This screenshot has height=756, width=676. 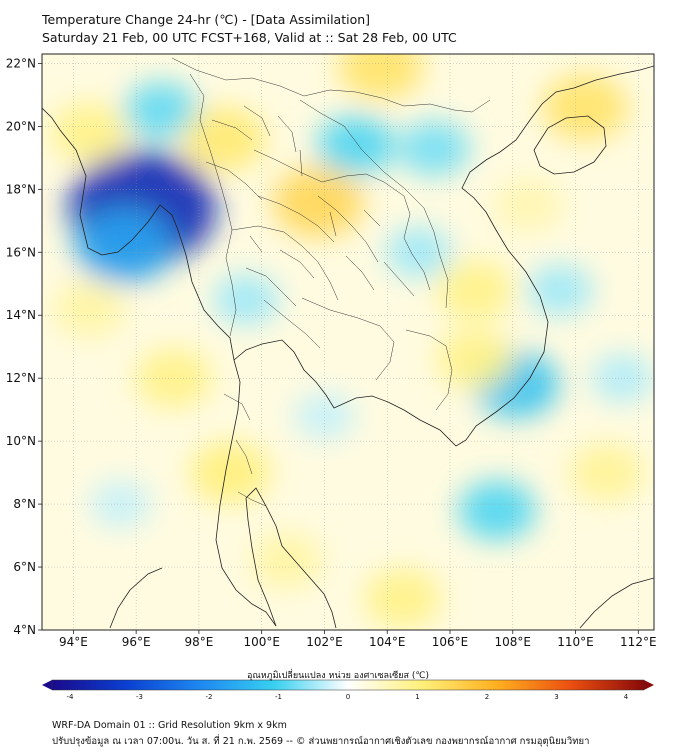 What do you see at coordinates (513, 642) in the screenshot?
I see `lon-label: 108°E` at bounding box center [513, 642].